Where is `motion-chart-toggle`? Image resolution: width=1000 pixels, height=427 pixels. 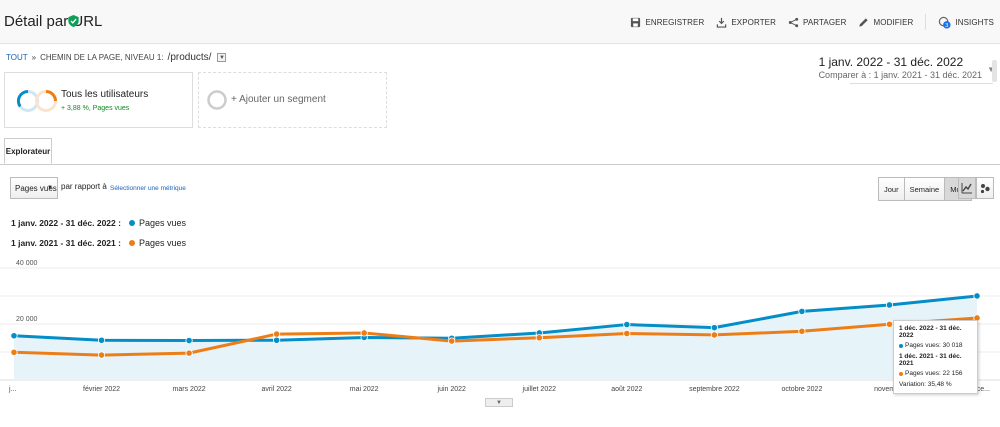
motion-chart-toggle is located at coordinates (985, 188).